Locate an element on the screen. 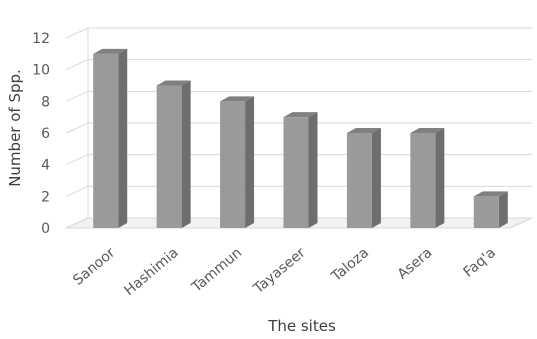 The image size is (537, 339). y-axis-title: Number of Spp. is located at coordinates (15, 128).